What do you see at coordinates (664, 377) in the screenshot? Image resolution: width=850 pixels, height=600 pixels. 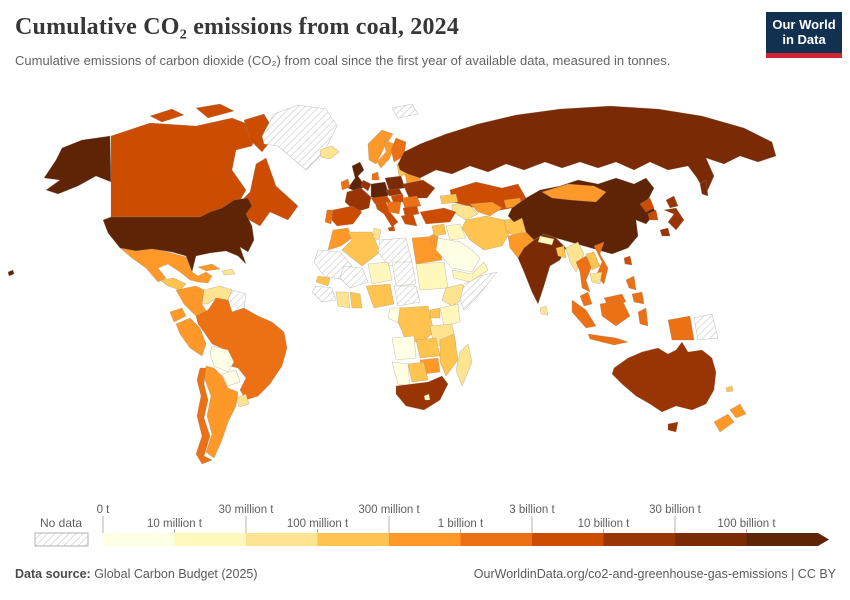 I see `country-australia` at bounding box center [664, 377].